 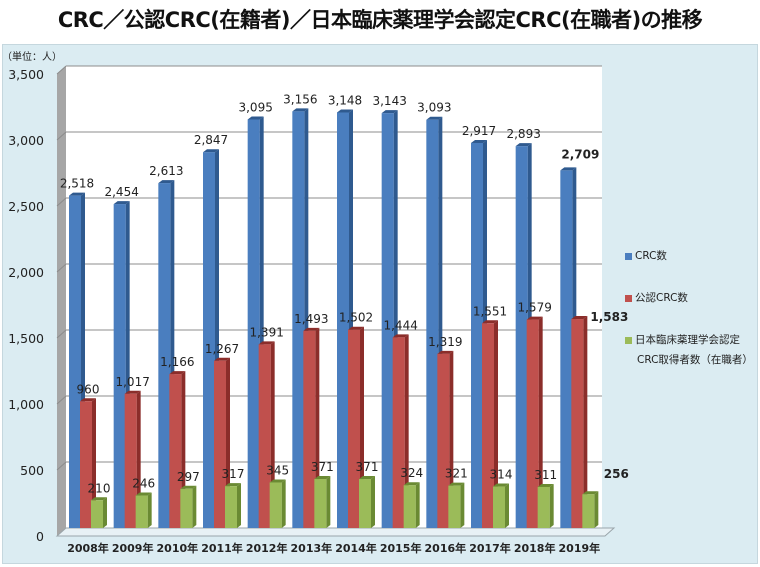 I want to click on legend-item-certified-crc: 公認CRC数, so click(x=656, y=297).